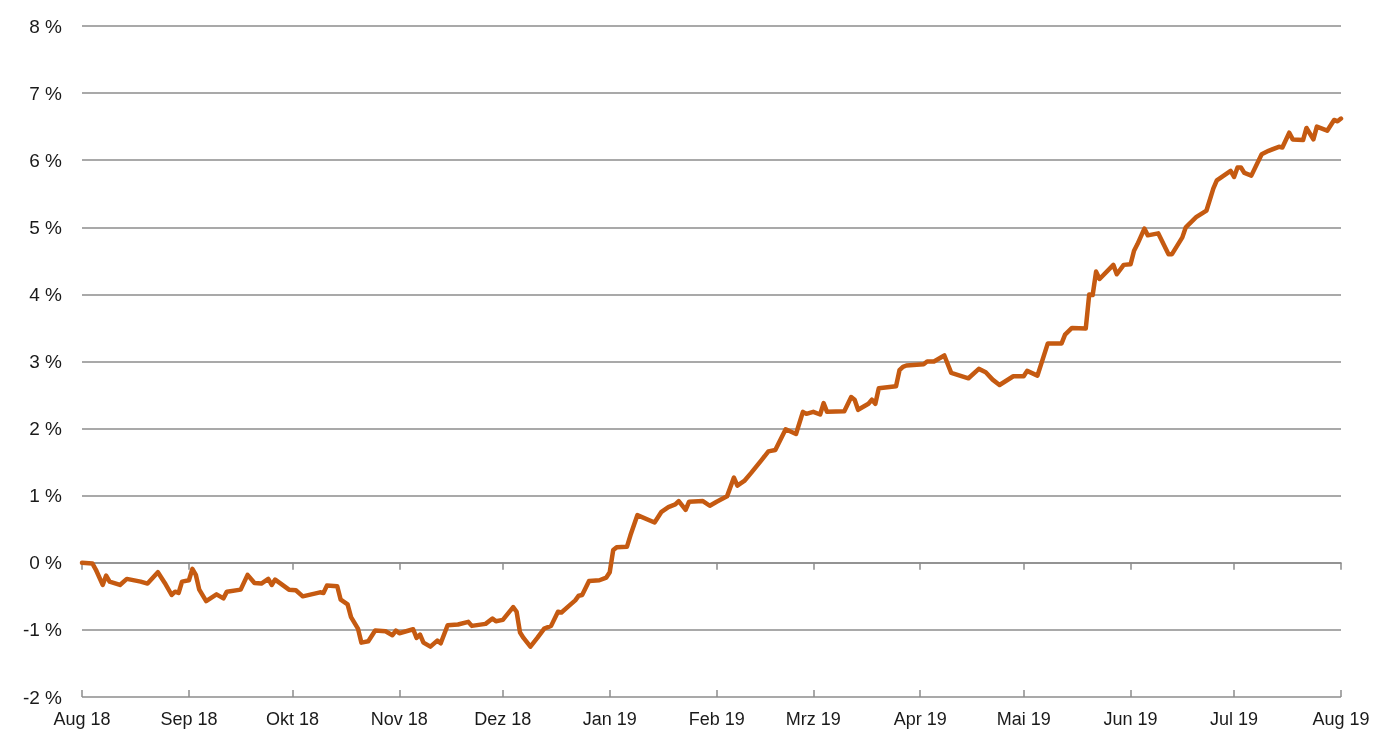 This screenshot has height=751, width=1400. Describe the element at coordinates (716, 719) in the screenshot. I see `x-tick-label: Feb 19` at that location.